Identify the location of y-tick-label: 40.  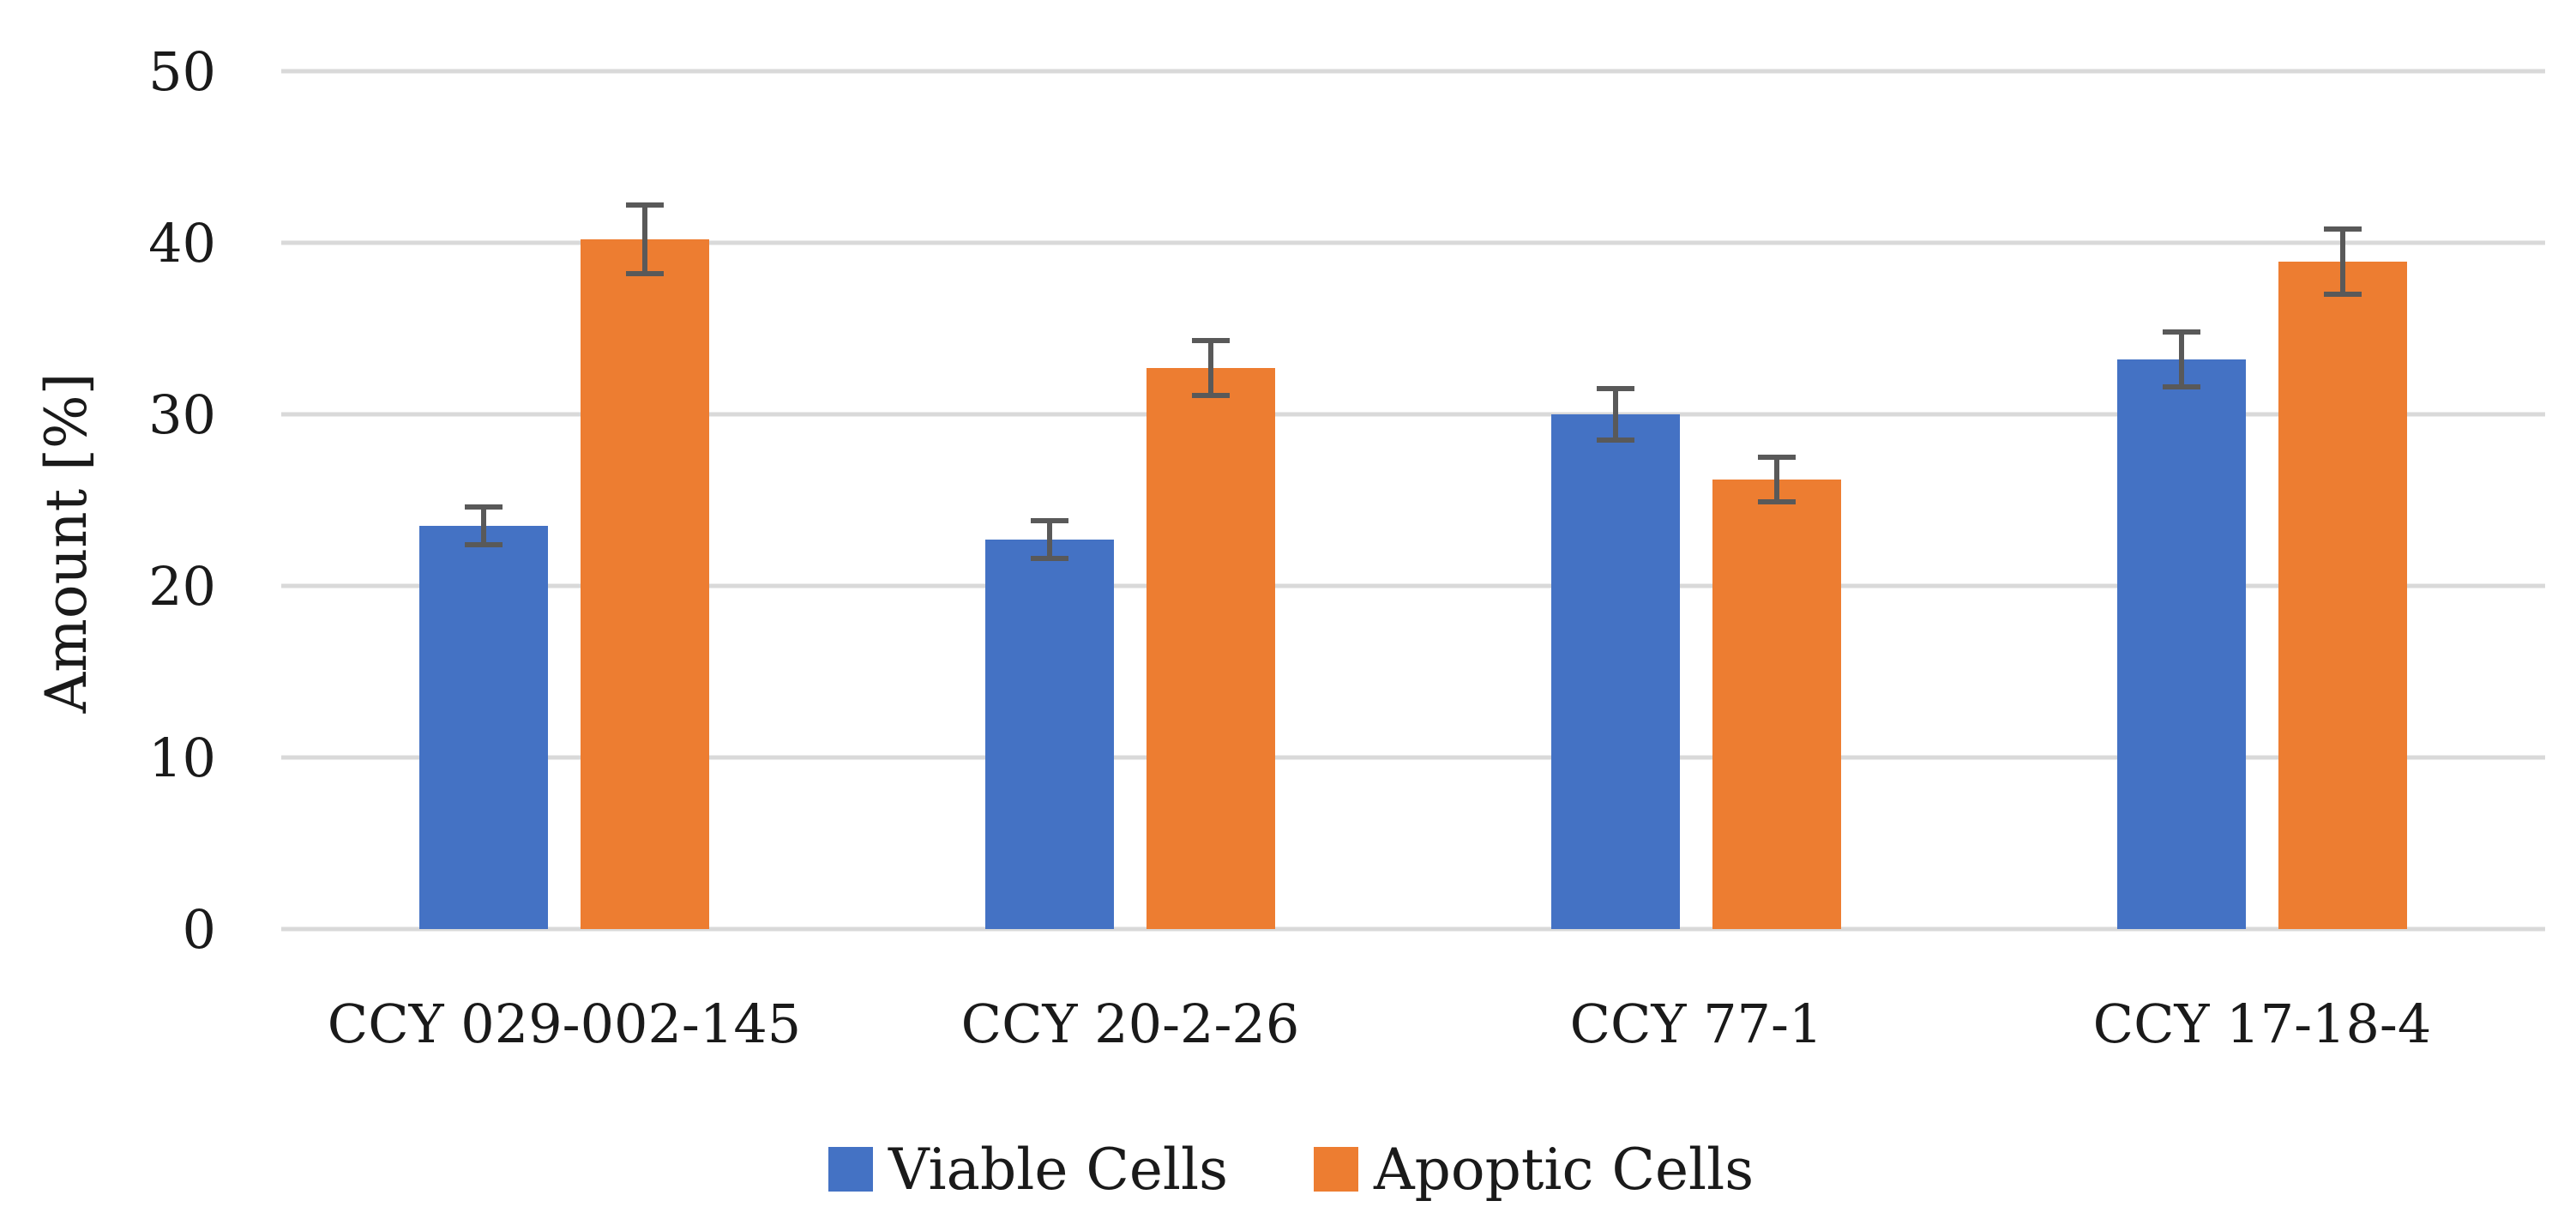
(182, 243).